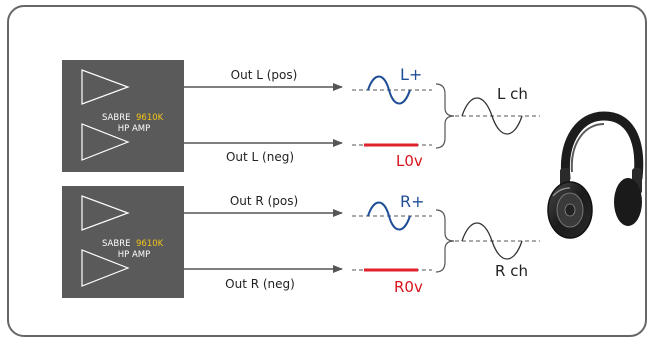 This screenshot has width=654, height=347. What do you see at coordinates (595, 175) in the screenshot?
I see `headphones-icon` at bounding box center [595, 175].